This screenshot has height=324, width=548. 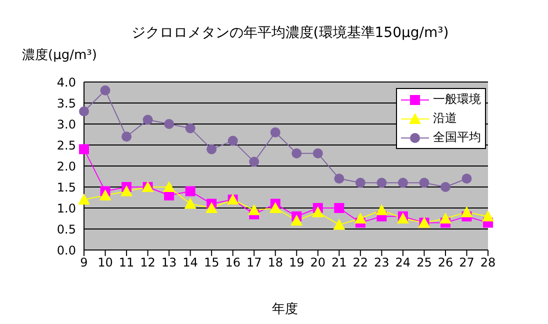 What do you see at coordinates (445, 118) in the screenshot?
I see `legend-label: 沿道` at bounding box center [445, 118].